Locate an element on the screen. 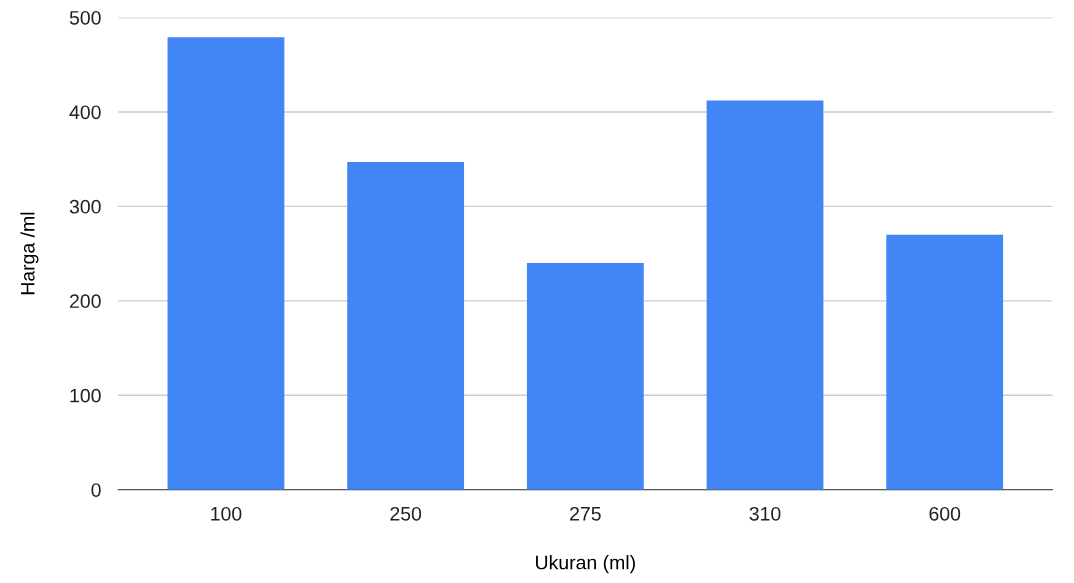 This screenshot has height=583, width=1074. y-tick-label: 400 is located at coordinates (85, 112).